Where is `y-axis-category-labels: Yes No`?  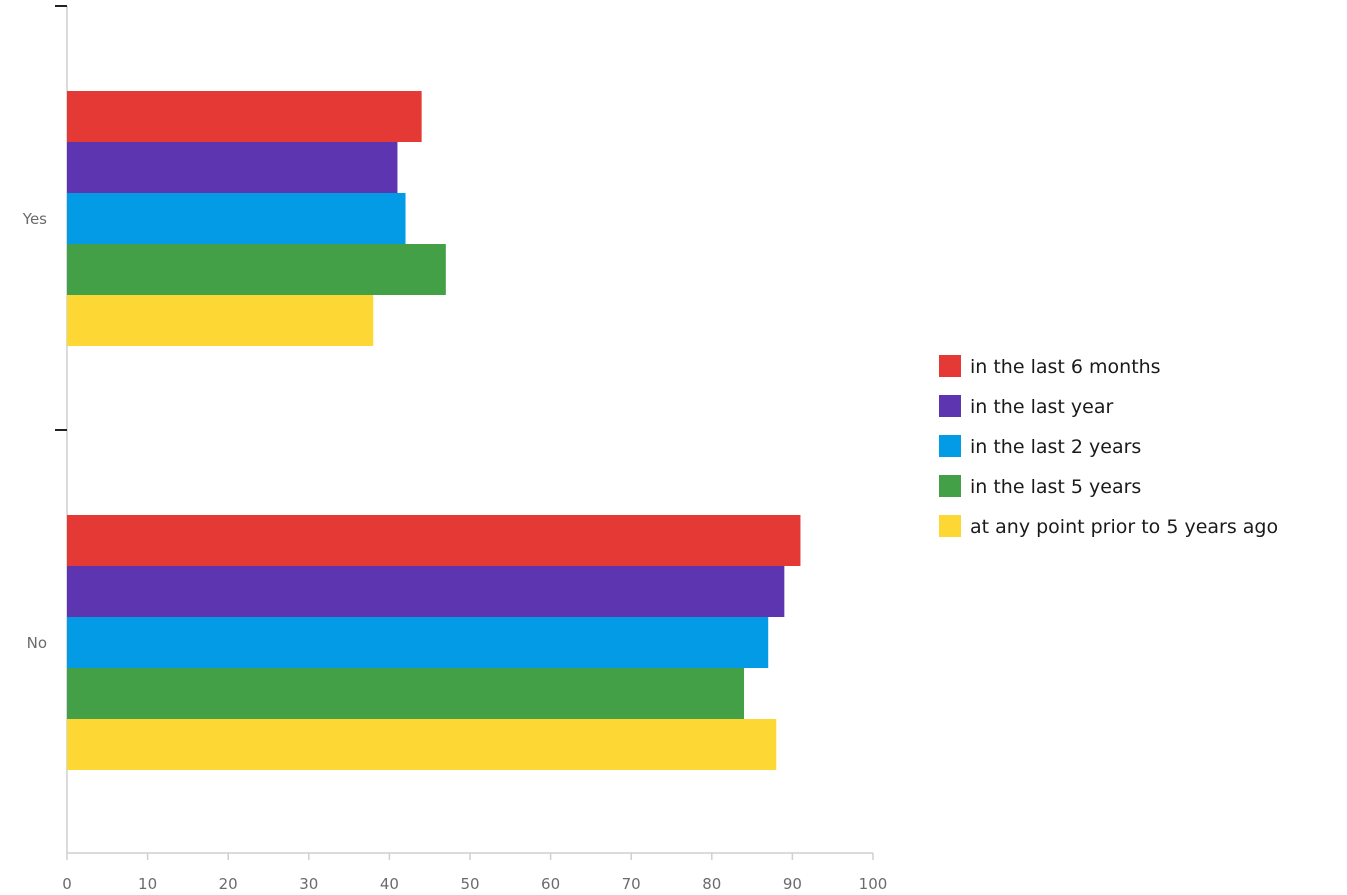
y-axis-category-labels: Yes No is located at coordinates (34, 431).